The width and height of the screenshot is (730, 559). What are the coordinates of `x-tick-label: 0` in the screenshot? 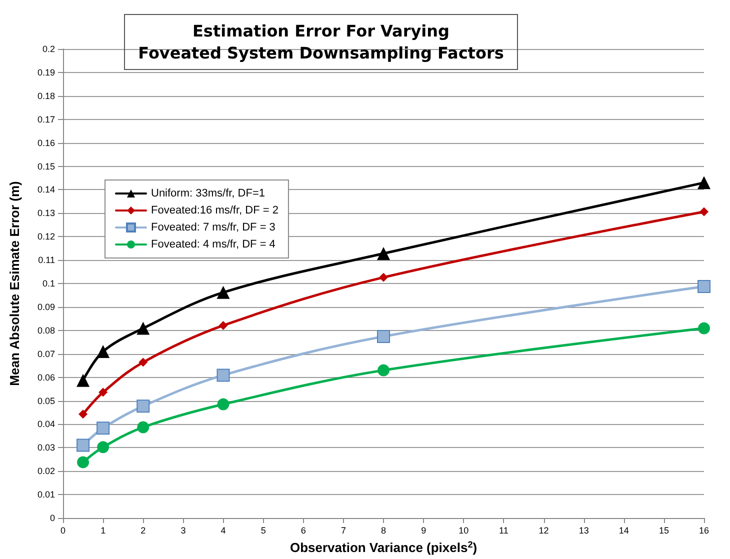 It's located at (63, 531).